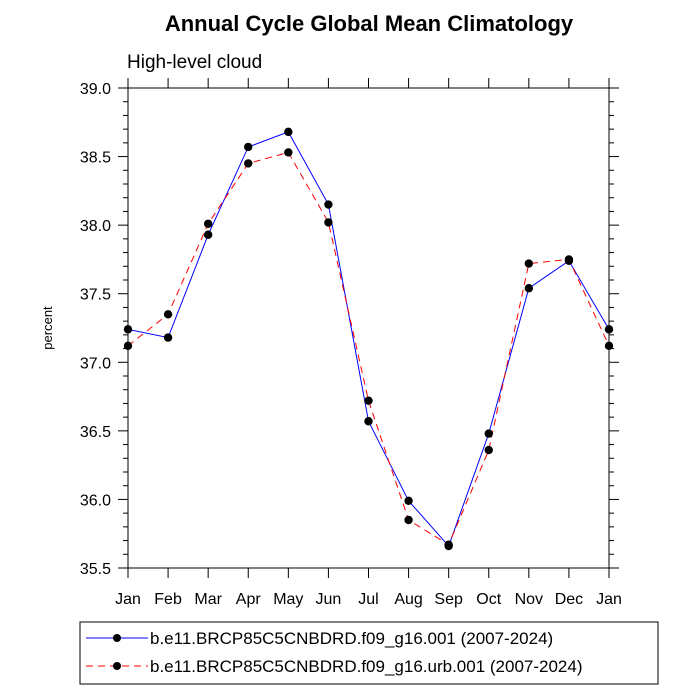 This screenshot has height=700, width=700. I want to click on x-tick-label: Feb, so click(168, 599).